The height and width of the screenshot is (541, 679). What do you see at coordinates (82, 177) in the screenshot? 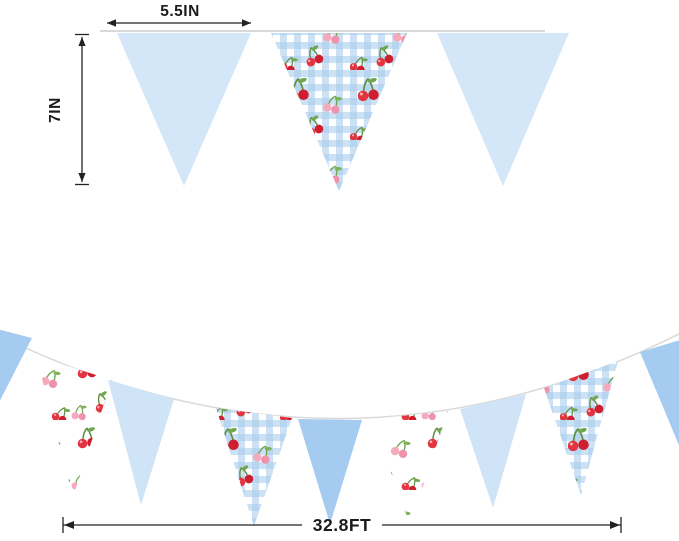
I see `arrow-down-icon` at bounding box center [82, 177].